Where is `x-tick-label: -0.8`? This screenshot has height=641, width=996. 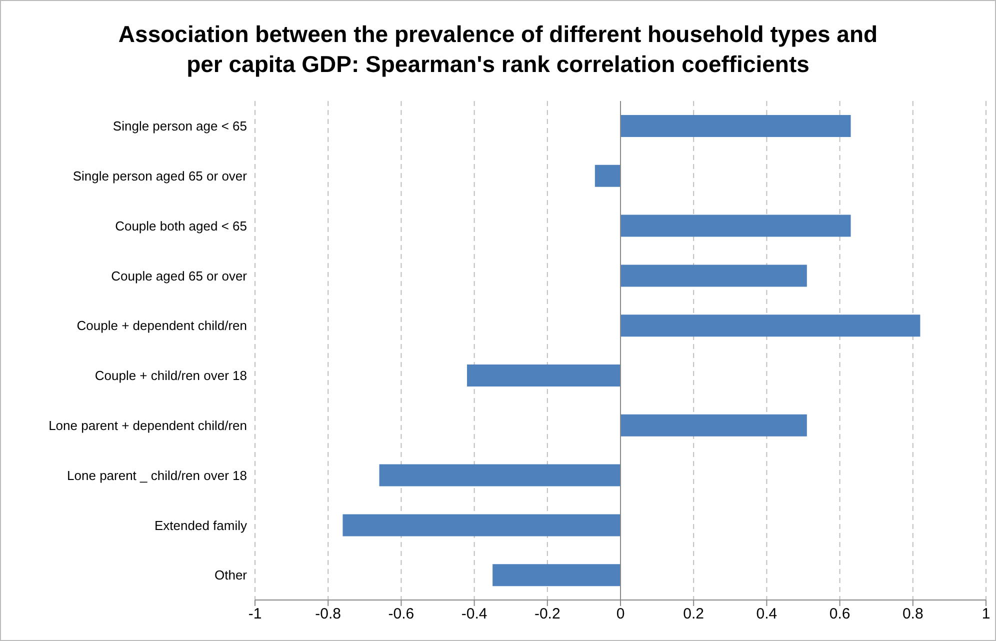 x-tick-label: -0.8 is located at coordinates (328, 614).